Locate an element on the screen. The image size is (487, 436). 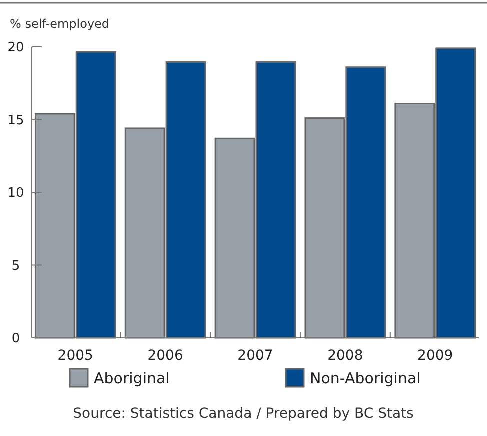
source-note: Source: Statistics Canada / Prepared by BC Stats is located at coordinates (243, 414).